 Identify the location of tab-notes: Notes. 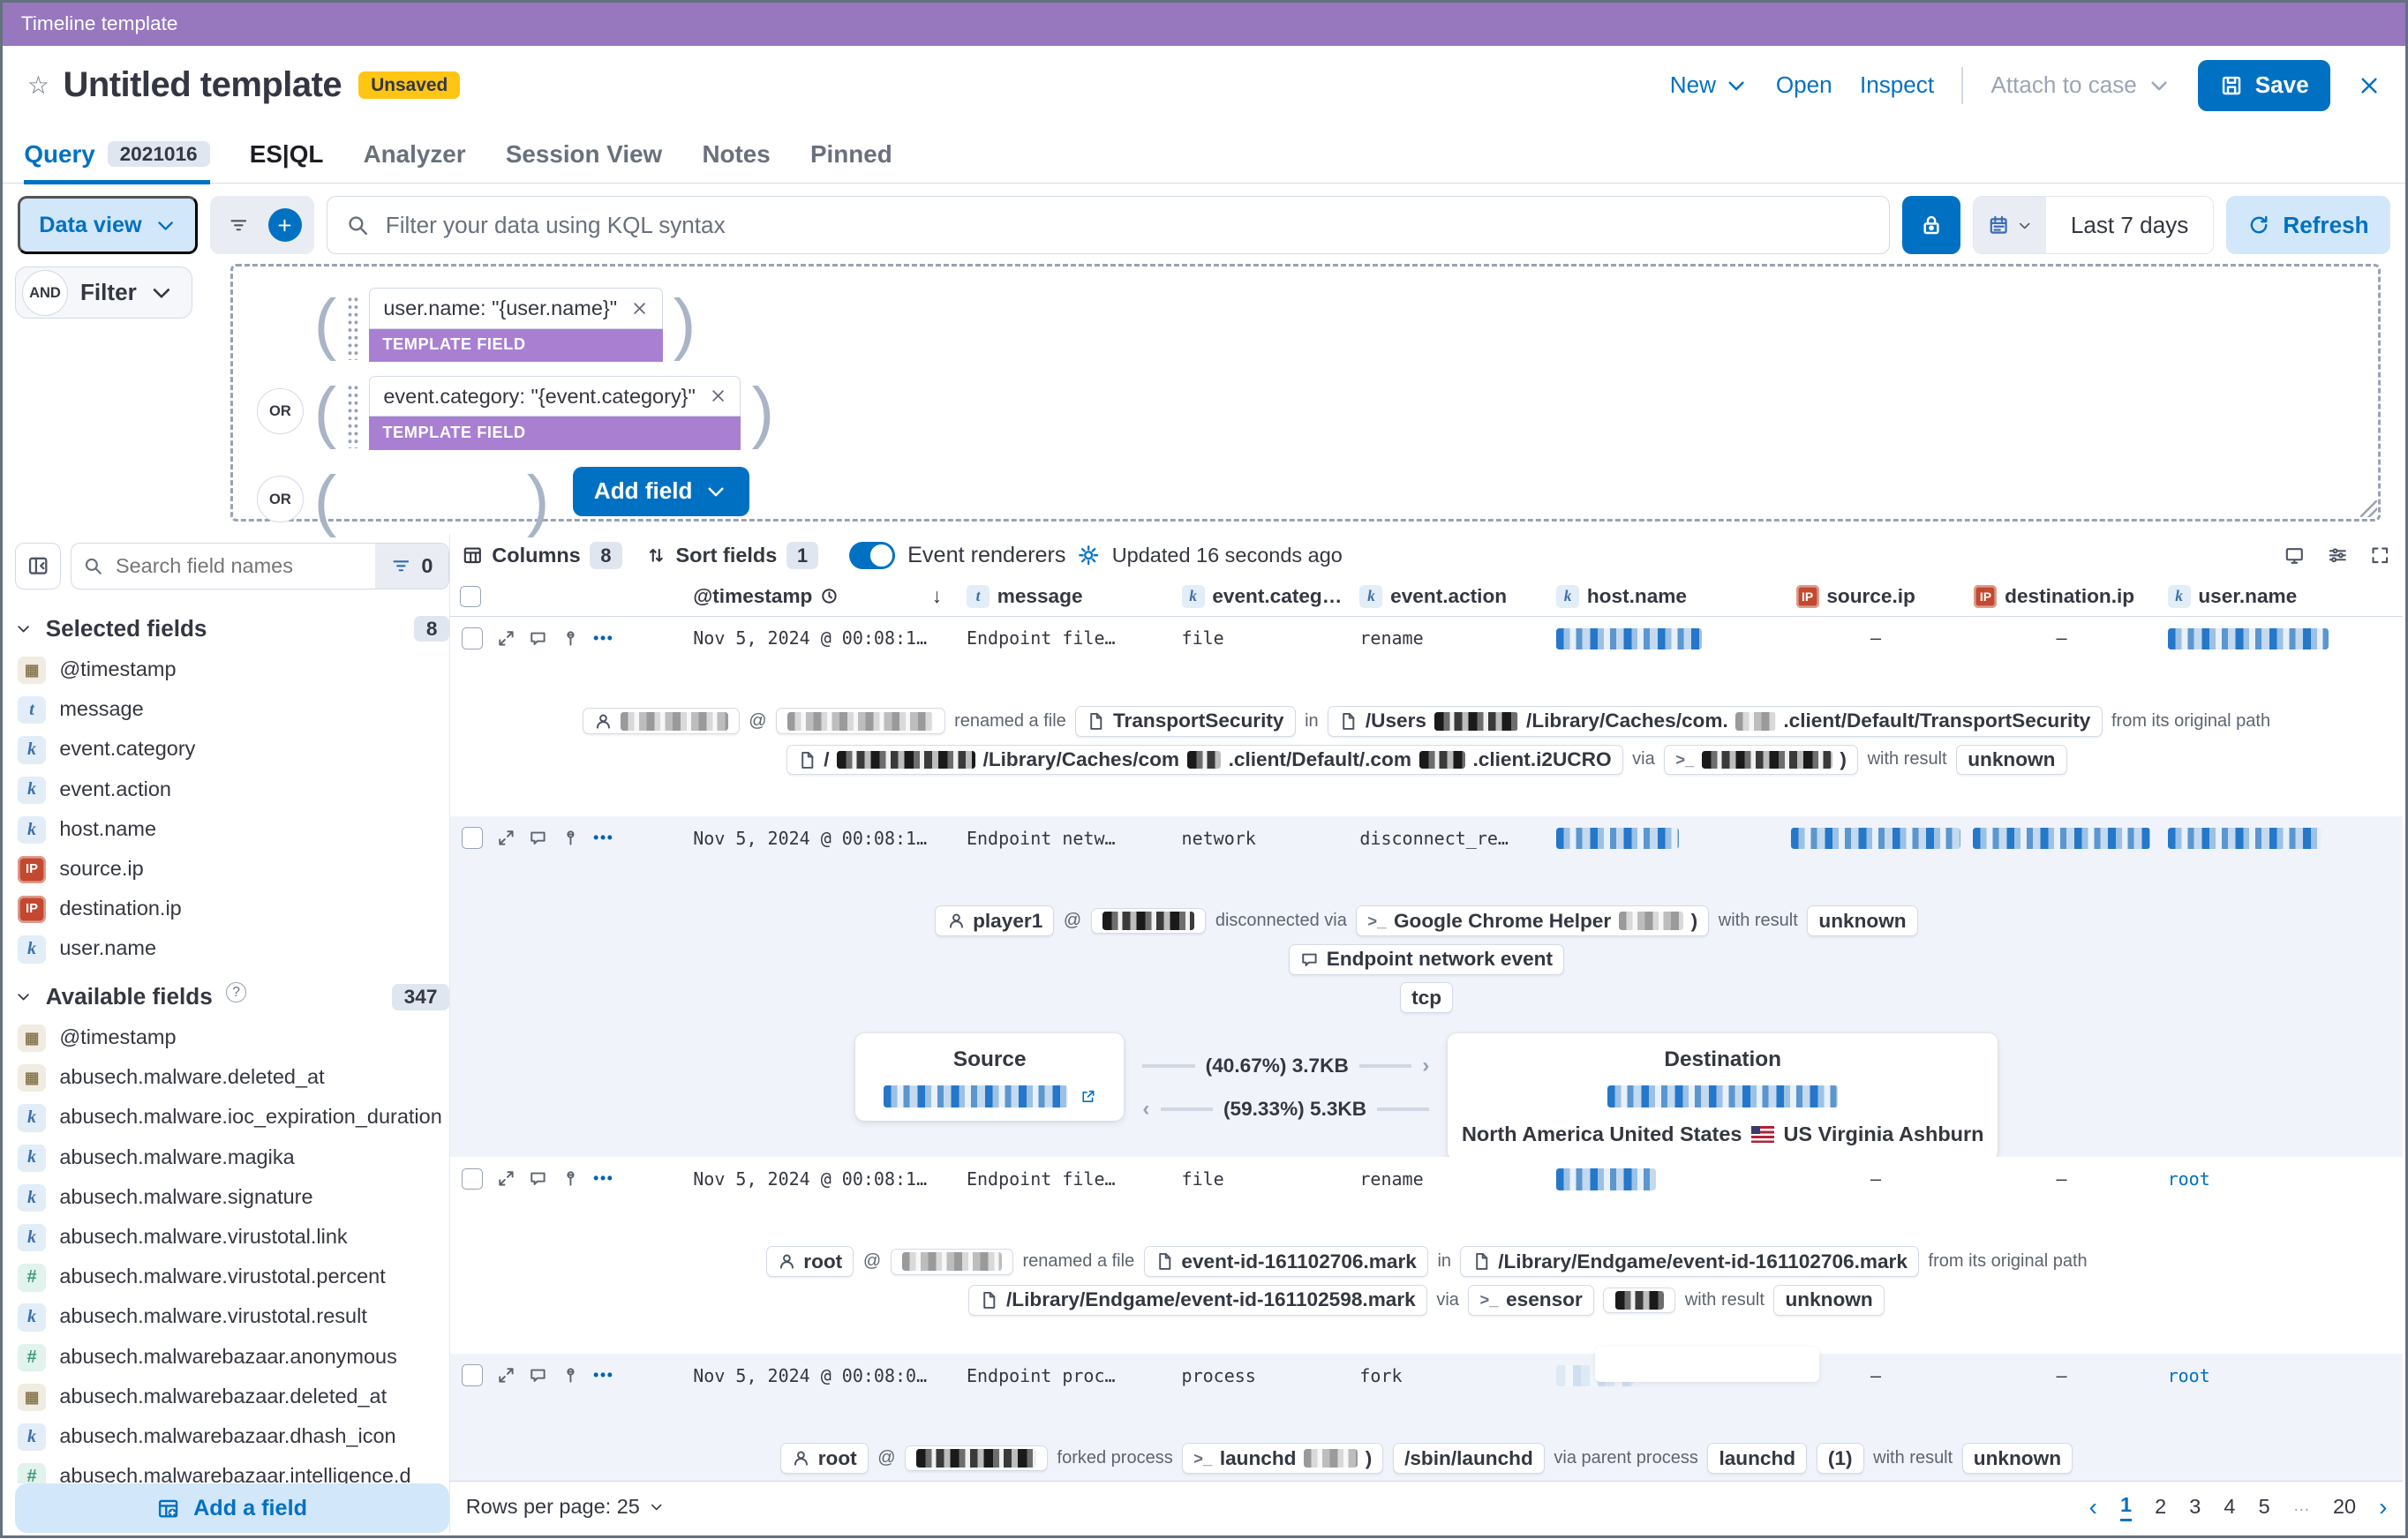
(736, 154).